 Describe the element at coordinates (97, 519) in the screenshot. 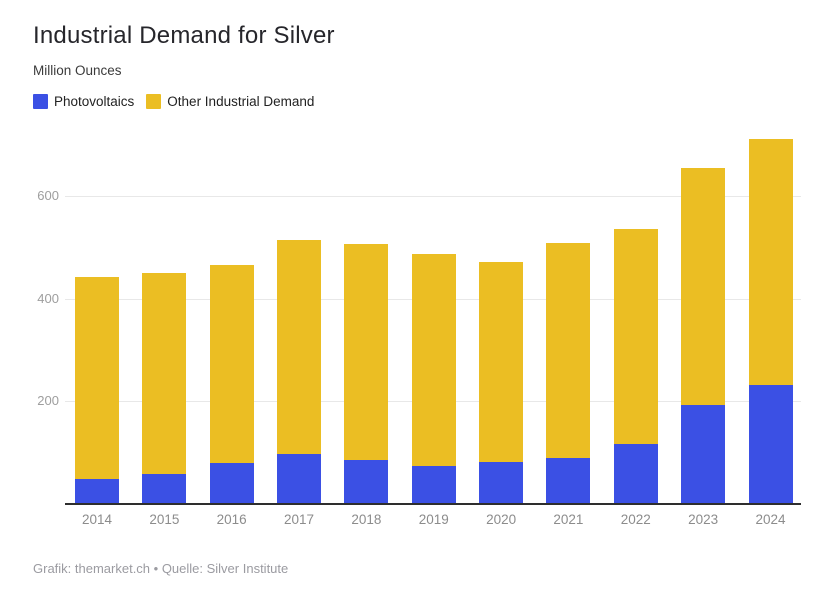

I see `x-axis-label-2014: 2014` at that location.